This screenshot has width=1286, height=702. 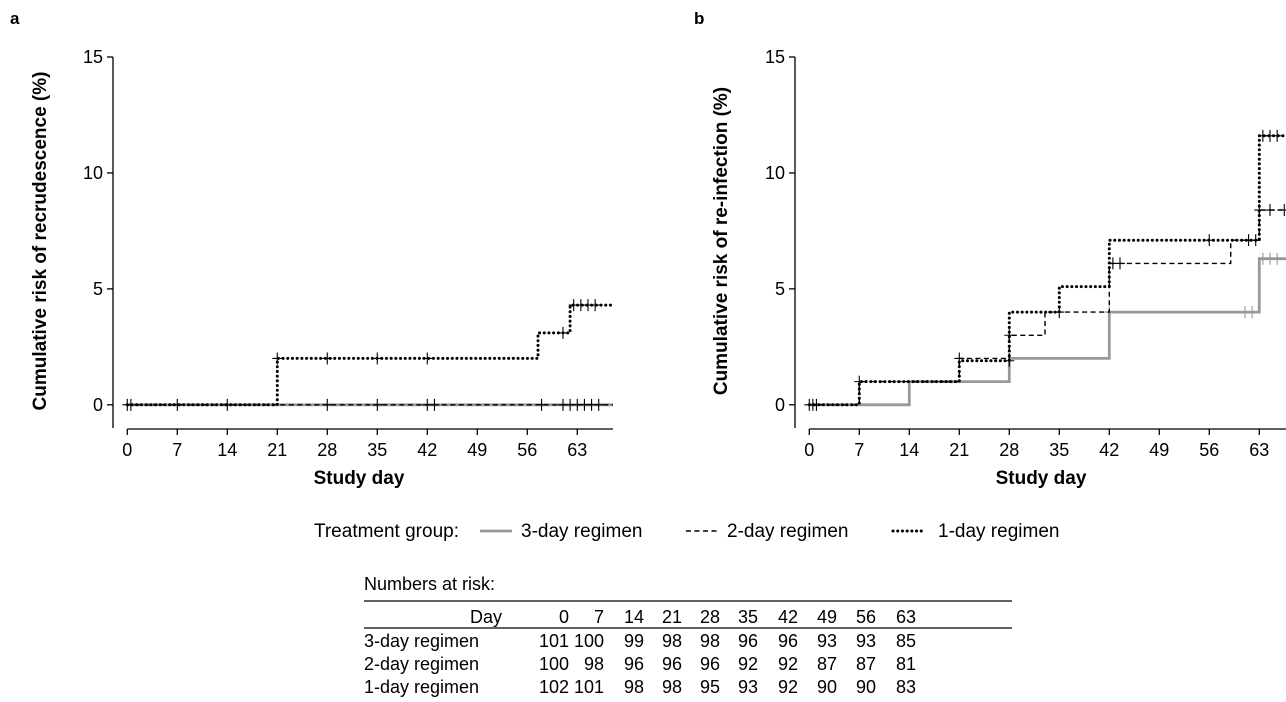 What do you see at coordinates (788, 617) in the screenshot?
I see `risk-table-day: 42` at bounding box center [788, 617].